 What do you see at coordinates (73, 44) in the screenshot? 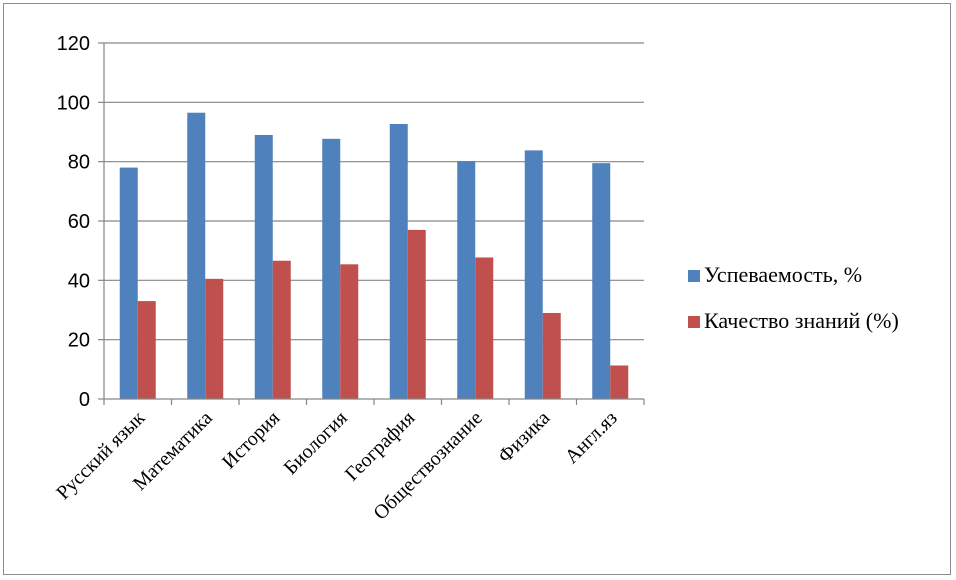
I see `y-tick-label: 120` at bounding box center [73, 44].